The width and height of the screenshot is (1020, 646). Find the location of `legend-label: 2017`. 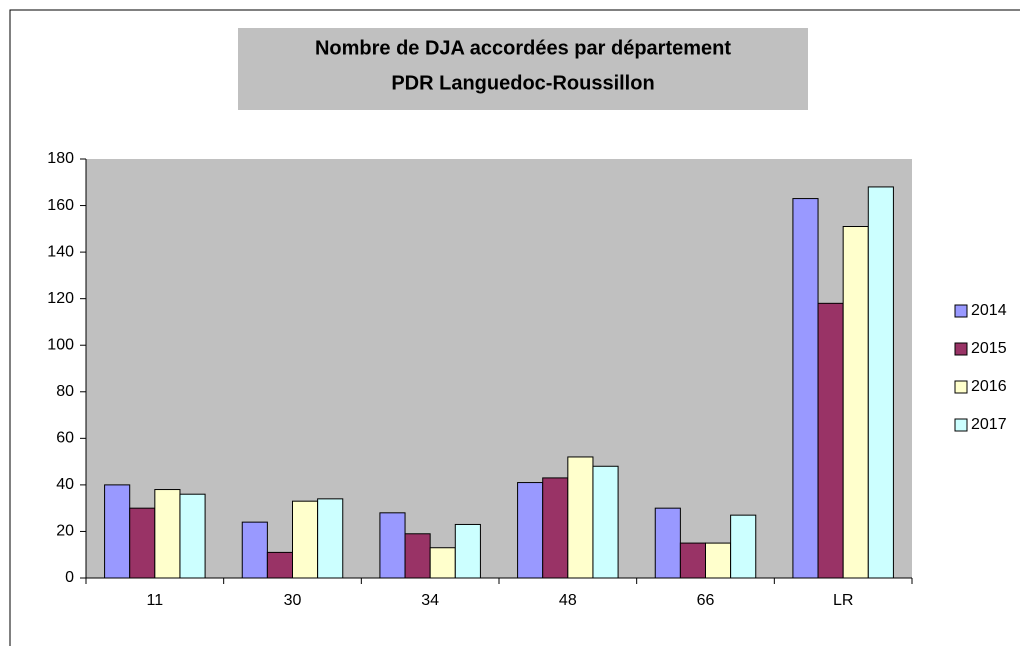

legend-label: 2017 is located at coordinates (989, 424).